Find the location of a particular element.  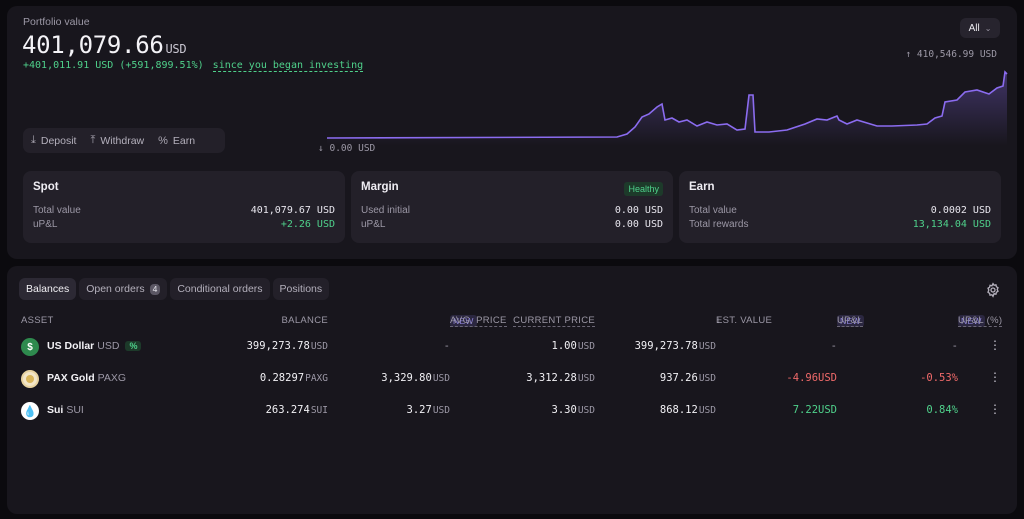

time-range-dropdown: All ⌄ is located at coordinates (980, 28).